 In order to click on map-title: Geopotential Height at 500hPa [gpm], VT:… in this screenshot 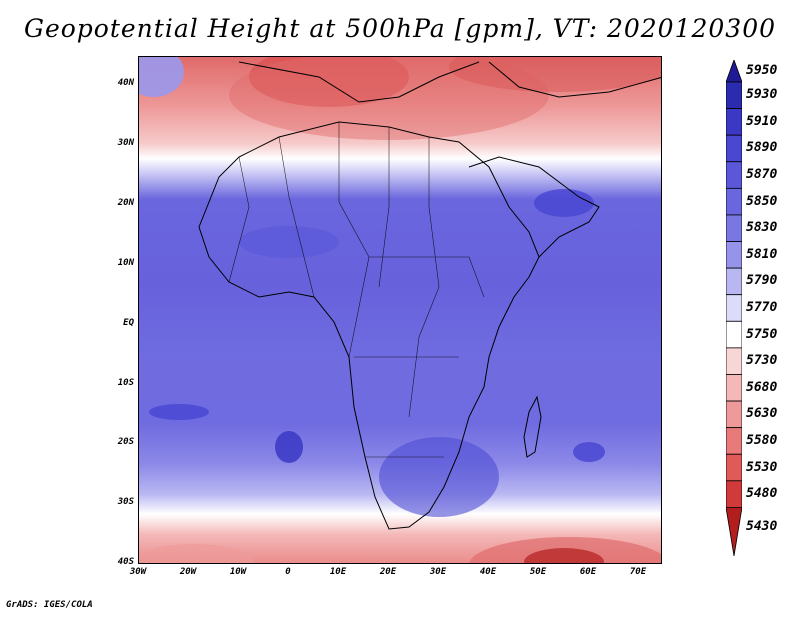, I will do `click(400, 28)`.